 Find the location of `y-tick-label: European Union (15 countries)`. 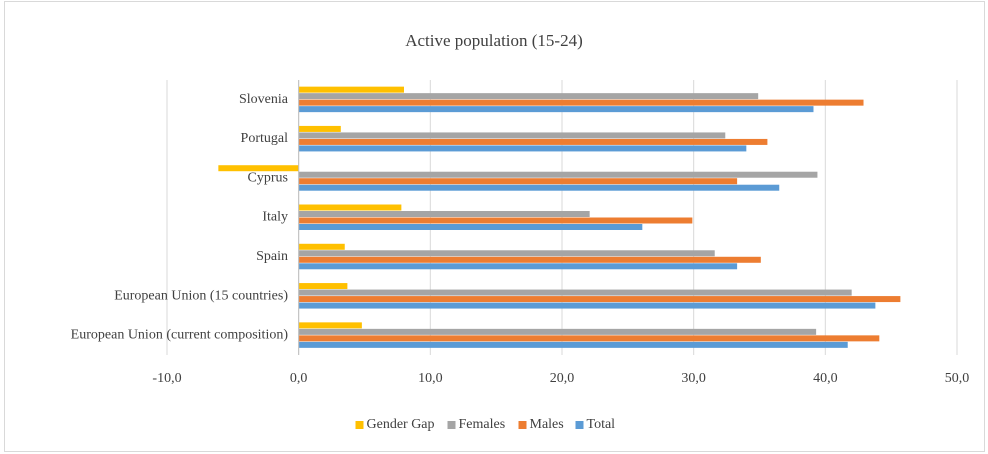

y-tick-label: European Union (15 countries) is located at coordinates (201, 295).